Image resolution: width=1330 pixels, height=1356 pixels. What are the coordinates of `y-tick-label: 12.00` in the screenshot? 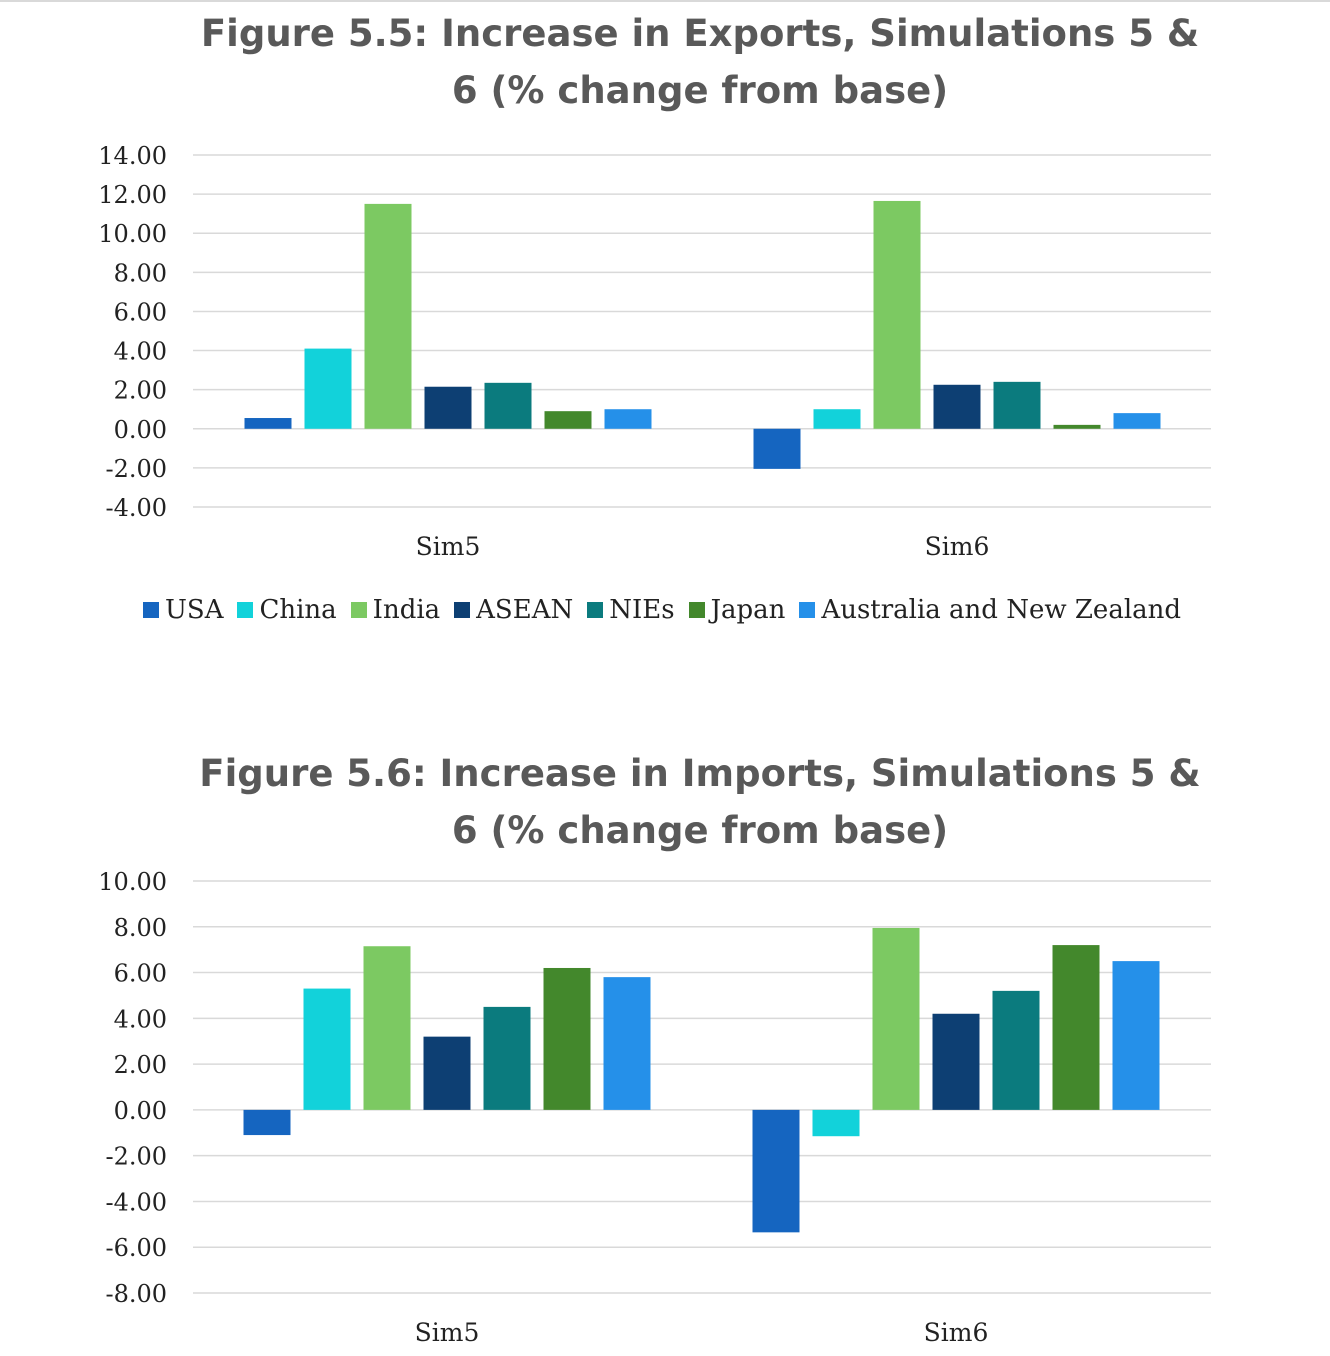 It's located at (132, 195).